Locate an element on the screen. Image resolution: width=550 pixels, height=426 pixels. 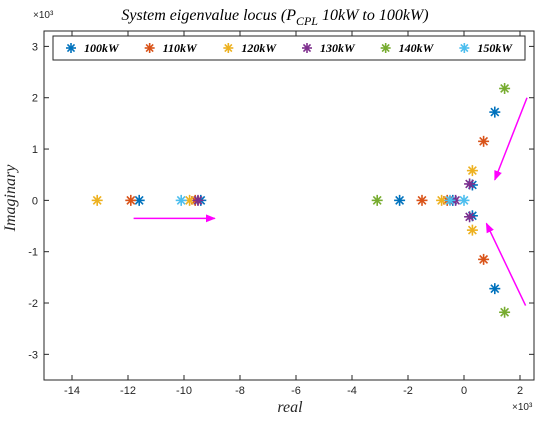
x-tick-label: -8 is located at coordinates (240, 391).